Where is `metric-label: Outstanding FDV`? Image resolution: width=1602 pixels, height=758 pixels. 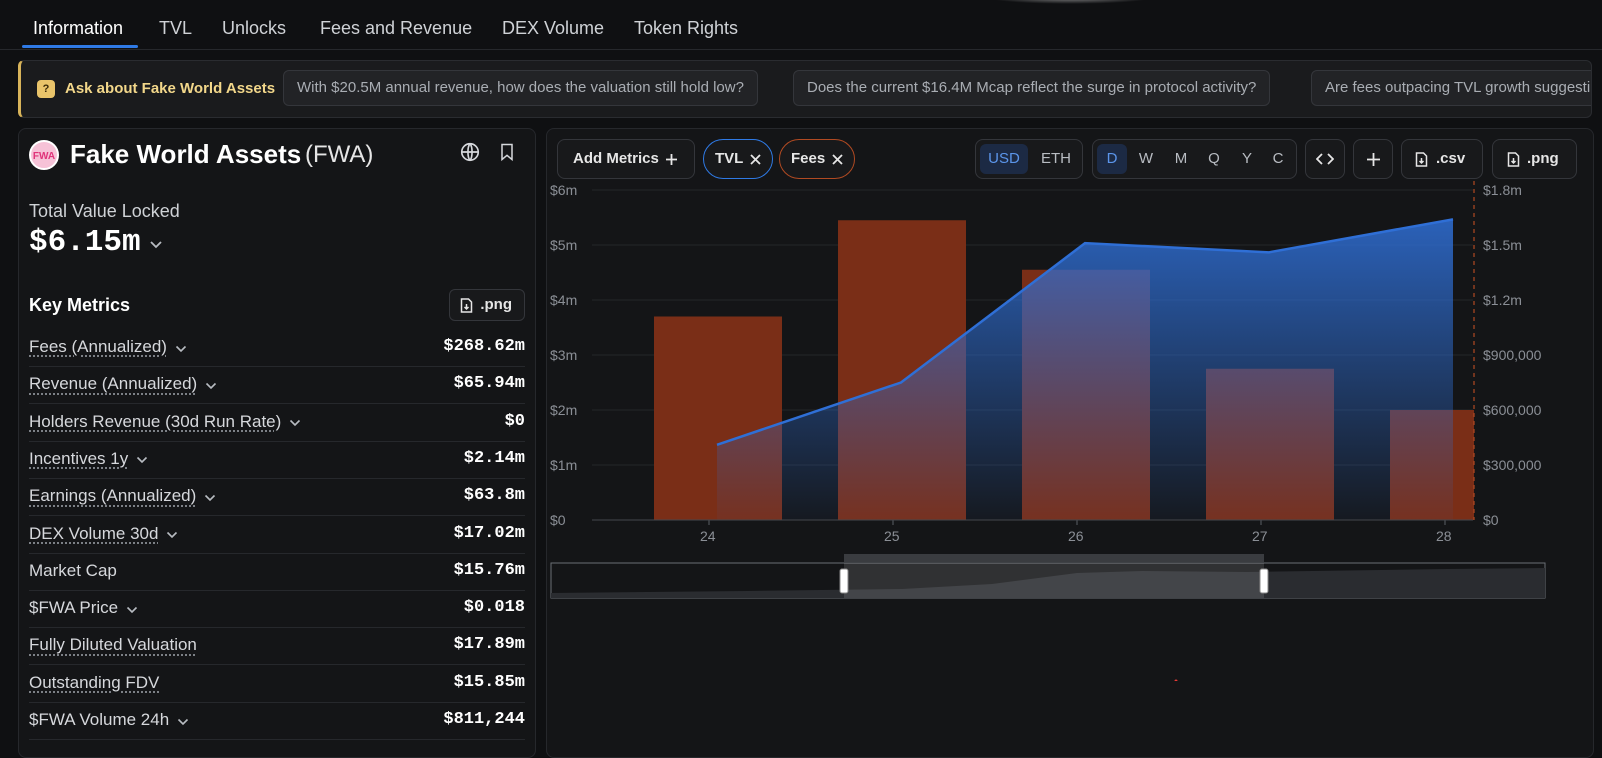
metric-label: Outstanding FDV is located at coordinates (94, 683).